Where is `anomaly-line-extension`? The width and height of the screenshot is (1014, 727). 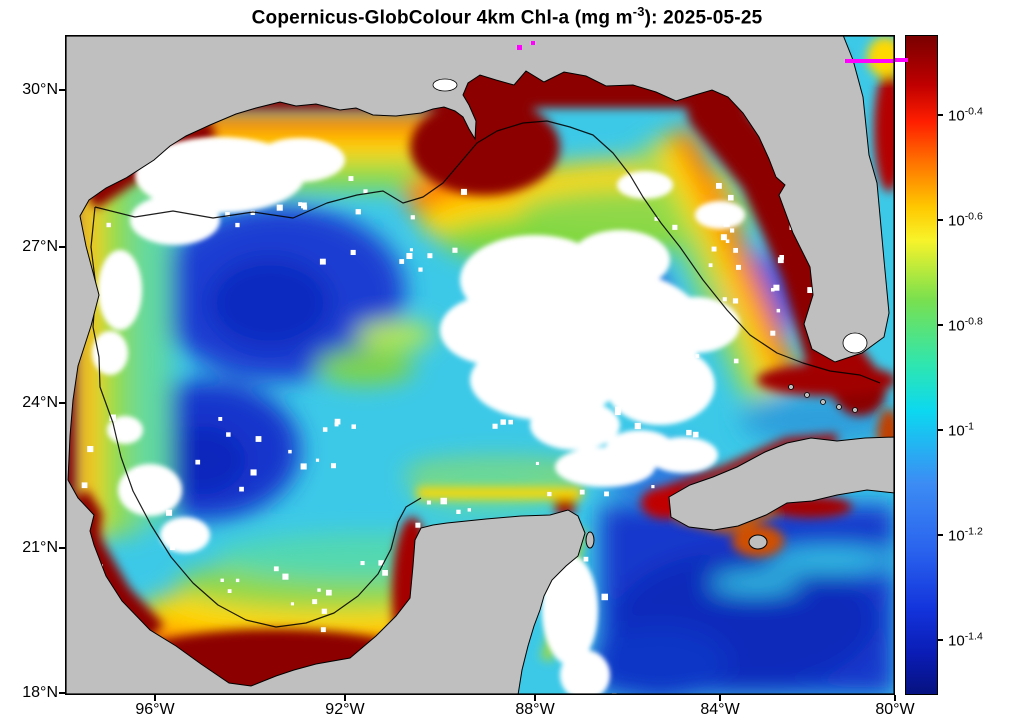
anomaly-line-extension is located at coordinates (901, 60).